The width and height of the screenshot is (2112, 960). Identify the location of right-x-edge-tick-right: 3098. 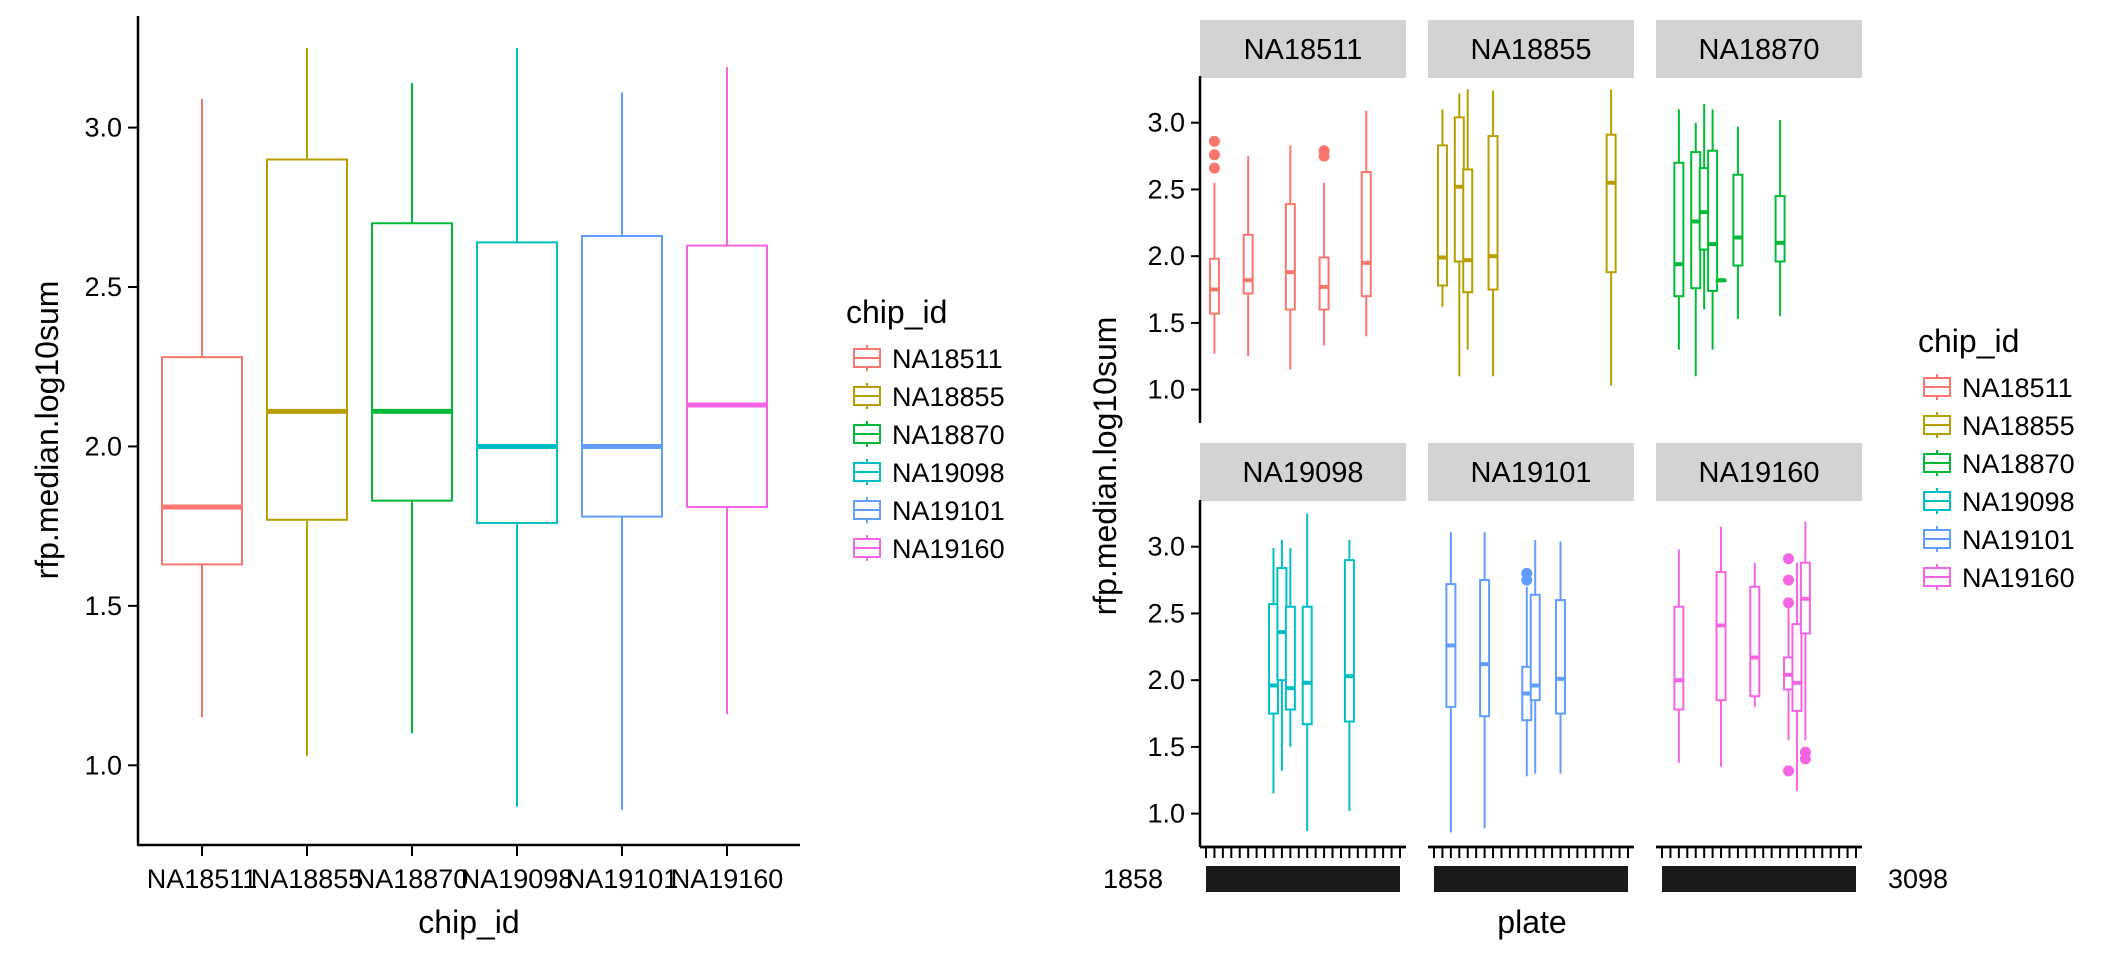
(1918, 879).